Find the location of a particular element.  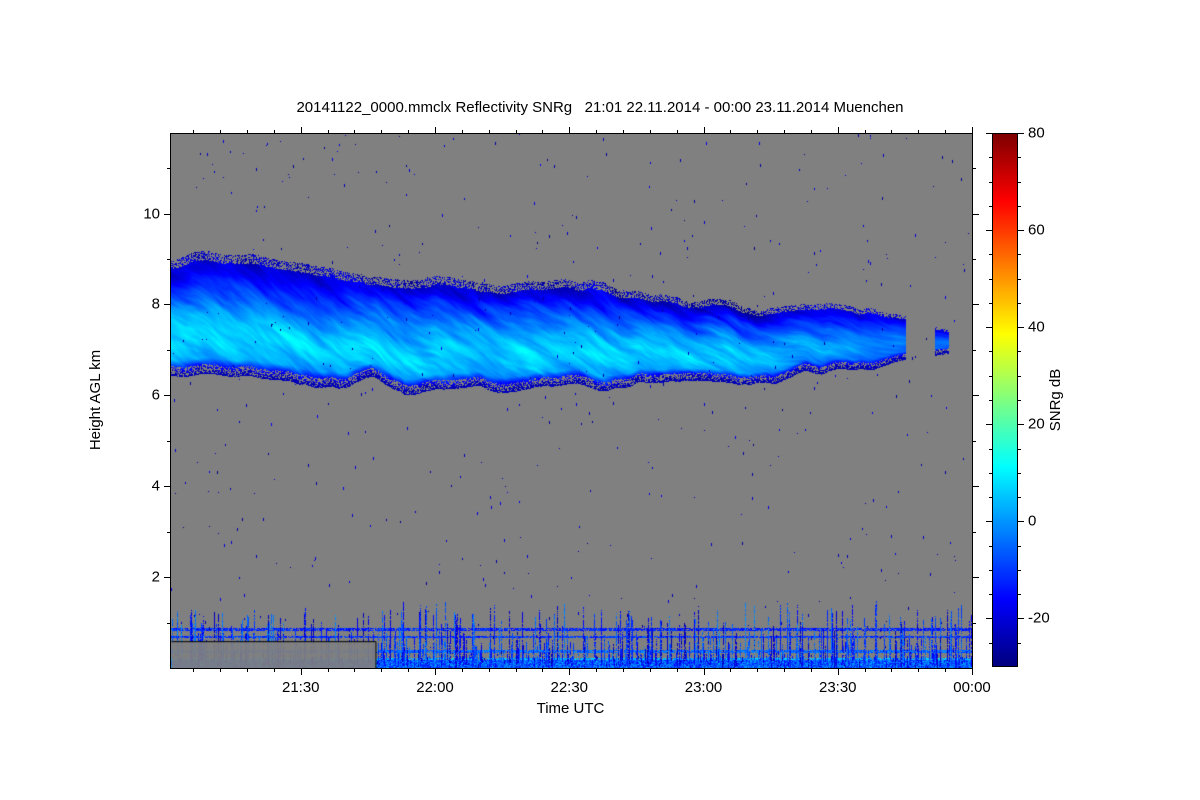

y-tick-label: 8 is located at coordinates (155, 304).